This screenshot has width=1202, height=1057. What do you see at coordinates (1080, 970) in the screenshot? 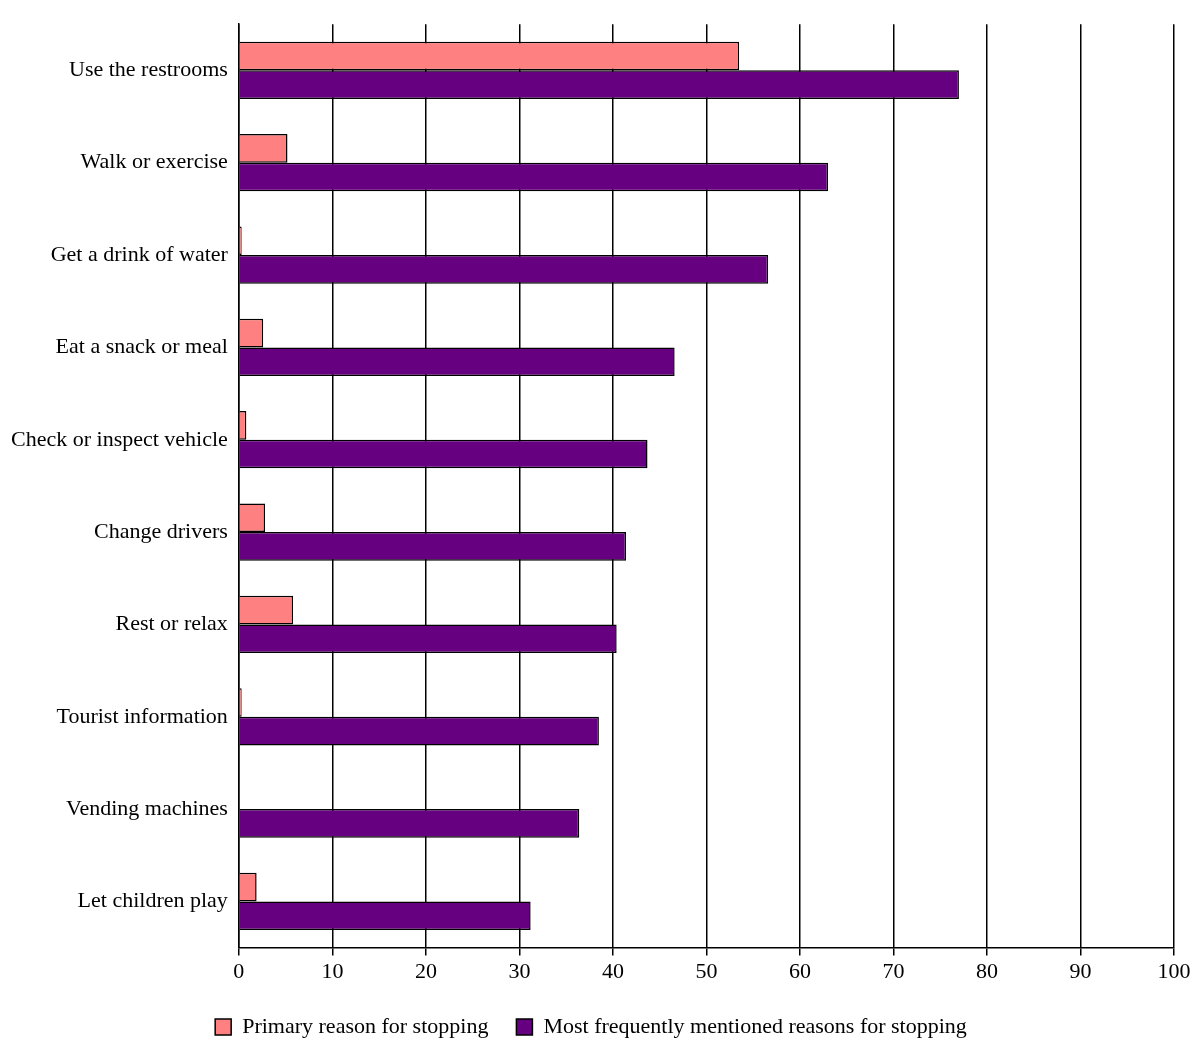
I see `x-tick-label: 90` at bounding box center [1080, 970].